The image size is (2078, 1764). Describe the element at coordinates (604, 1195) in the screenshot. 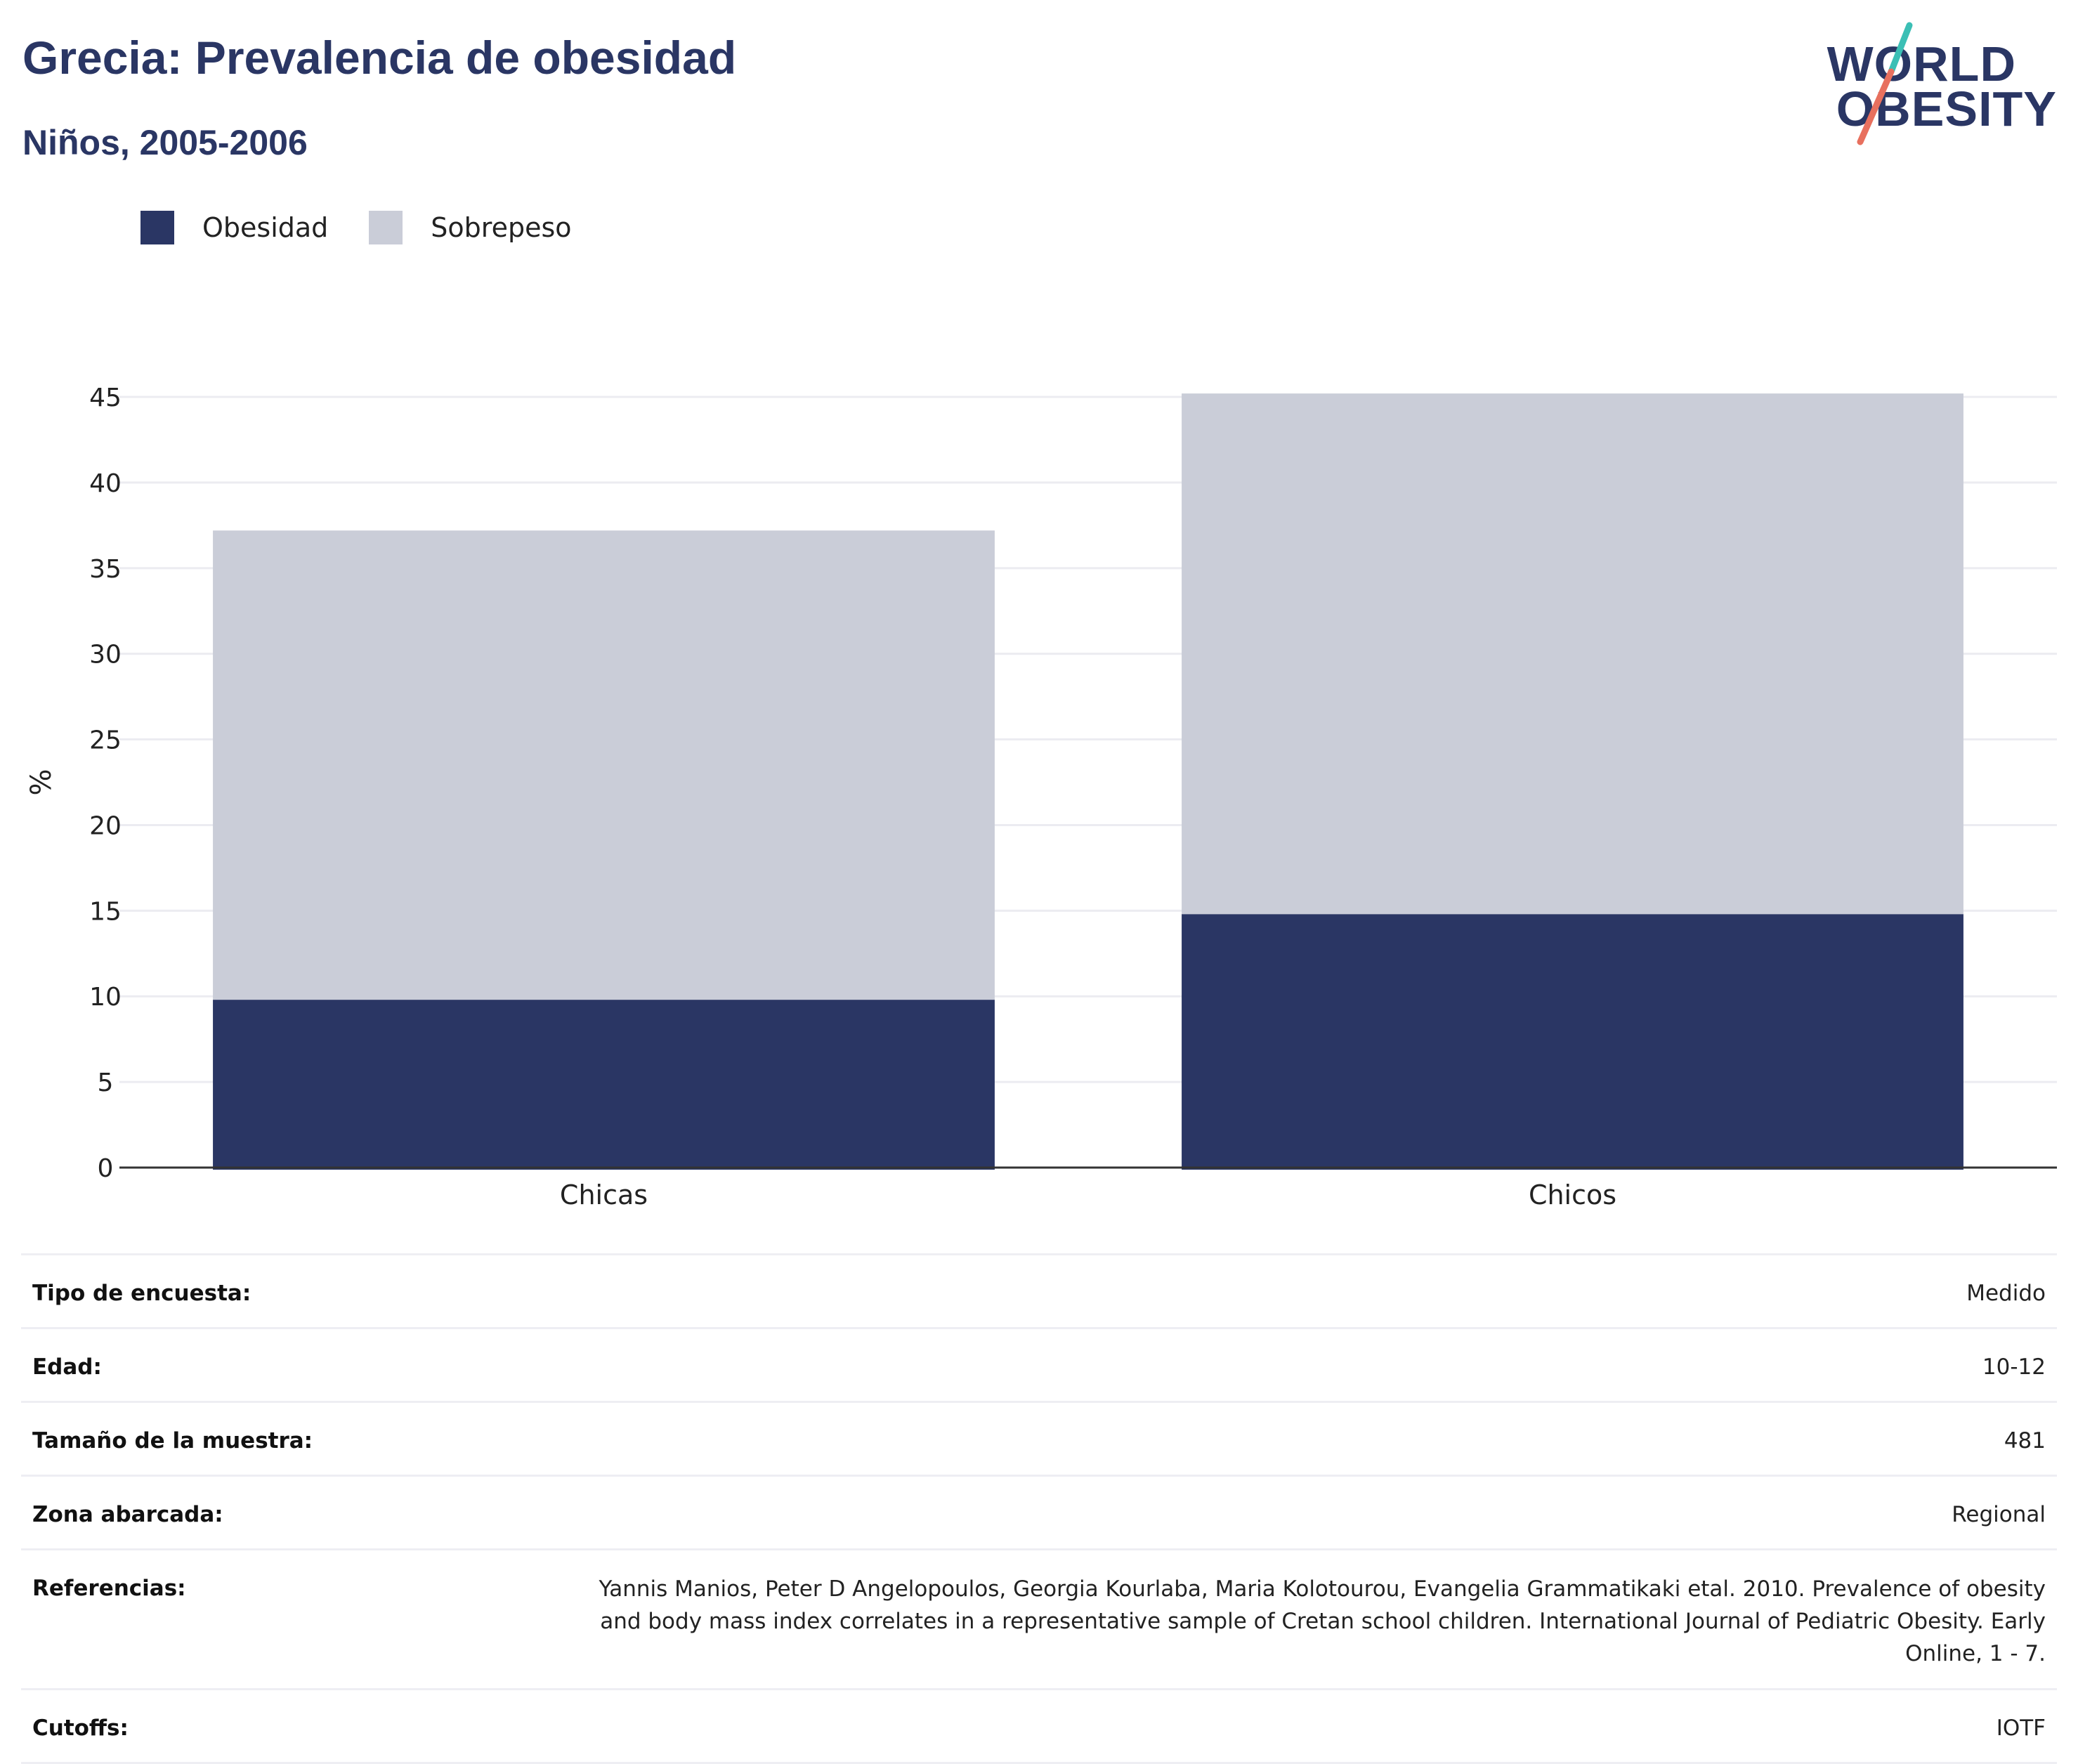

I see `x-tick-label: Chicas` at that location.